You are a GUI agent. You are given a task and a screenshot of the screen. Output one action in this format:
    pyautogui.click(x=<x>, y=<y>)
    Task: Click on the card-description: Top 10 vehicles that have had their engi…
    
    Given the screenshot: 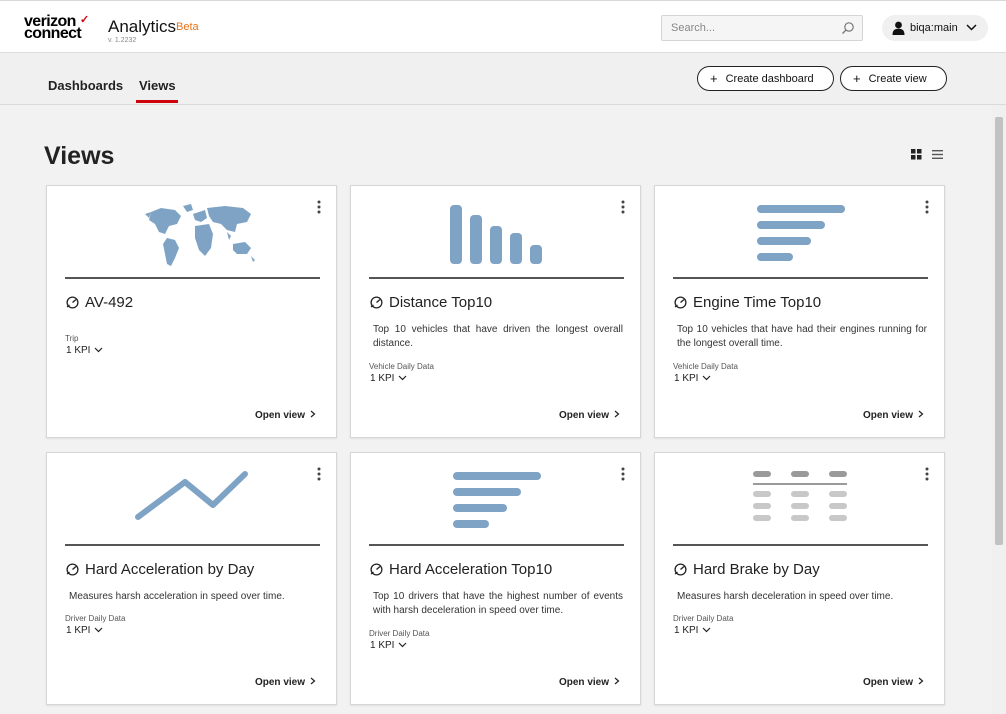 What is the action you would take?
    pyautogui.click(x=802, y=336)
    